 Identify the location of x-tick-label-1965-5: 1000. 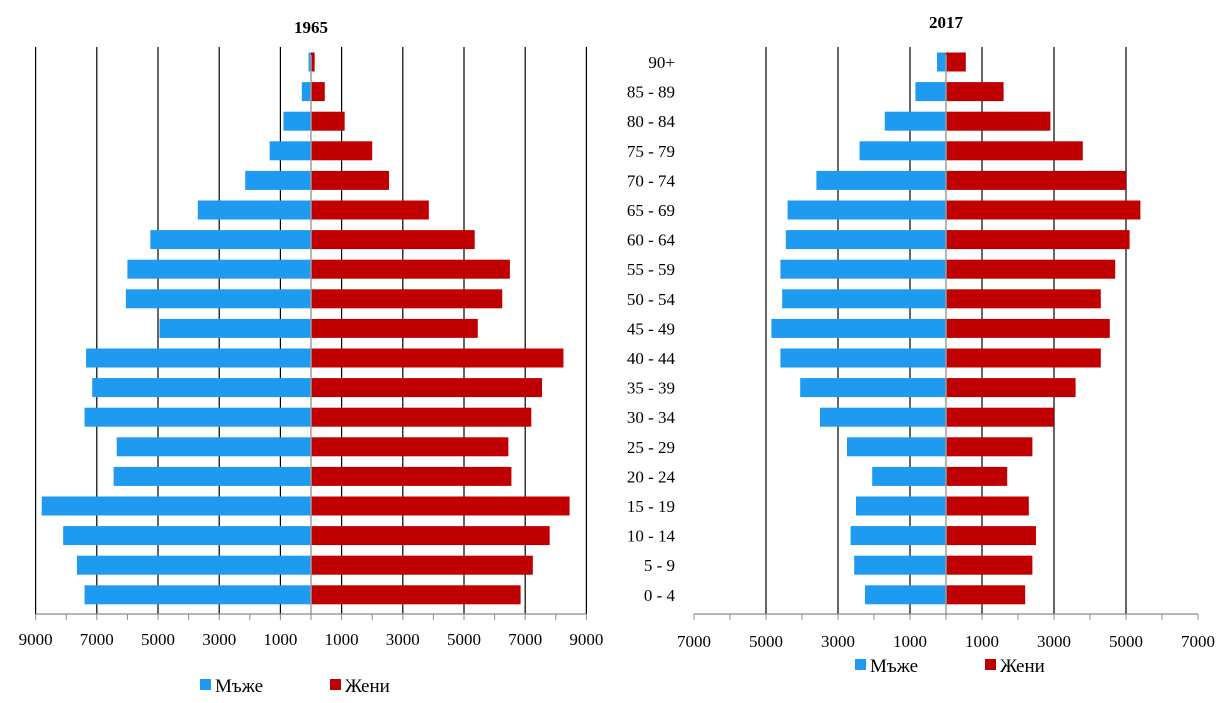
(342, 639).